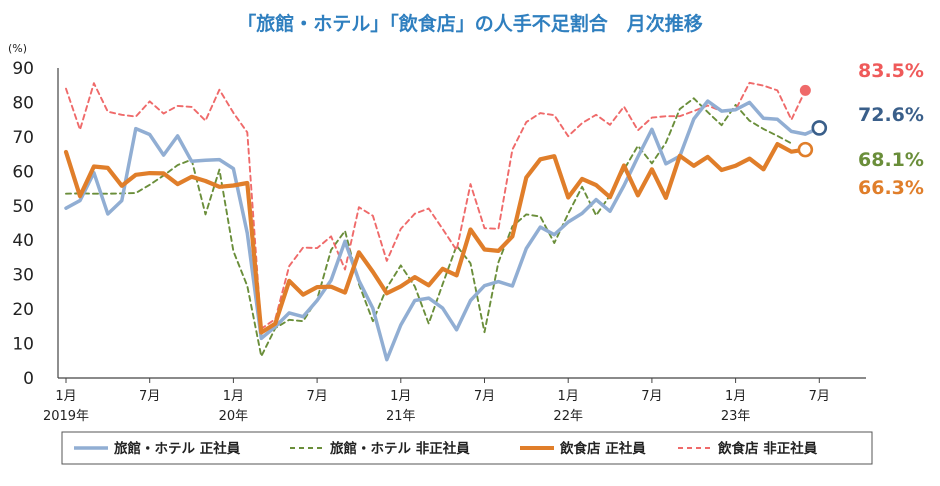 This screenshot has width=940, height=486. What do you see at coordinates (23, 345) in the screenshot?
I see `y-tick-label: 10` at bounding box center [23, 345].